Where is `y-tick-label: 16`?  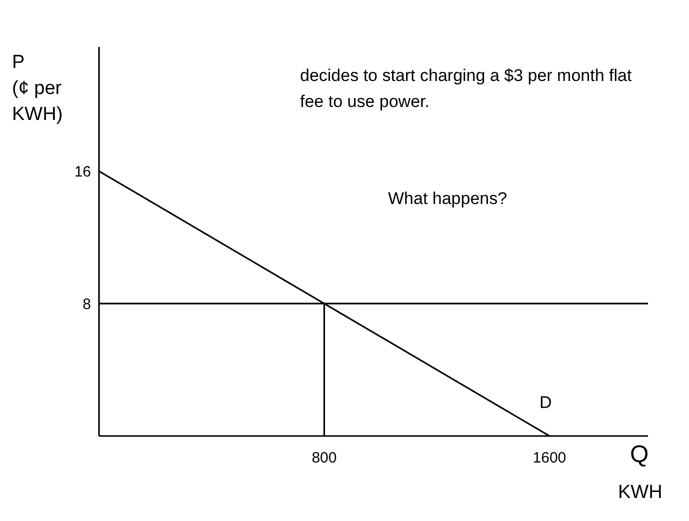 y-tick-label: 16 is located at coordinates (82, 171).